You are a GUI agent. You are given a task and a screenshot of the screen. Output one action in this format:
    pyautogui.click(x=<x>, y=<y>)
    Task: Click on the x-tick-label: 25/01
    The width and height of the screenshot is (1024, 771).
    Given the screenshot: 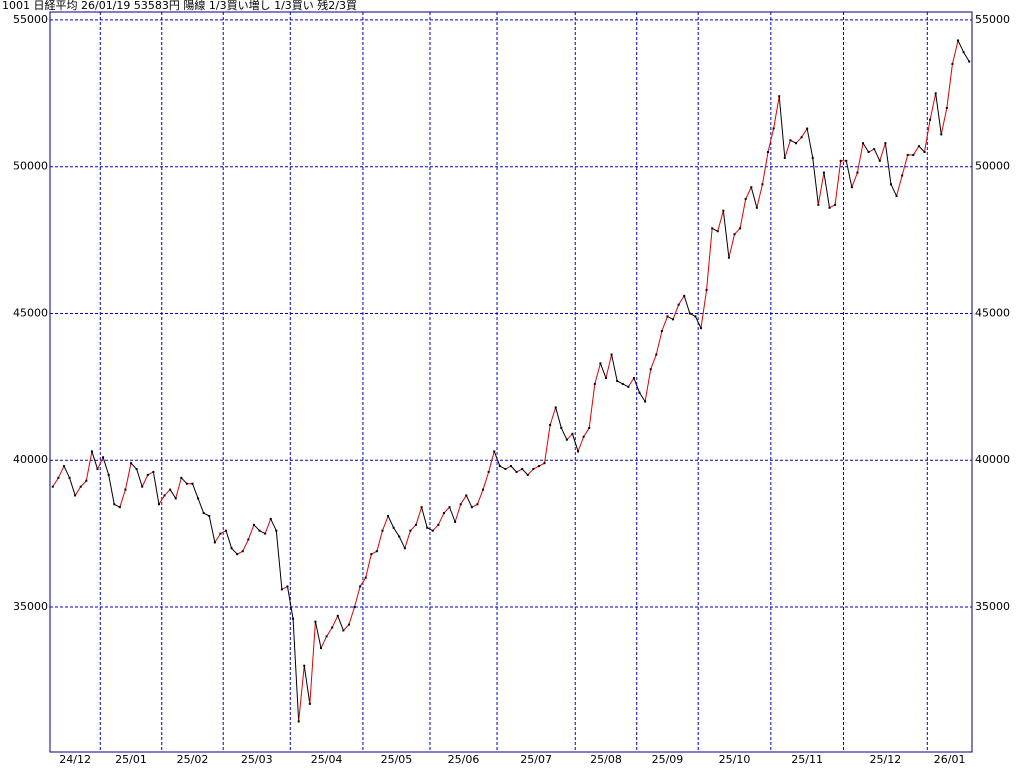 What is the action you would take?
    pyautogui.click(x=131, y=759)
    